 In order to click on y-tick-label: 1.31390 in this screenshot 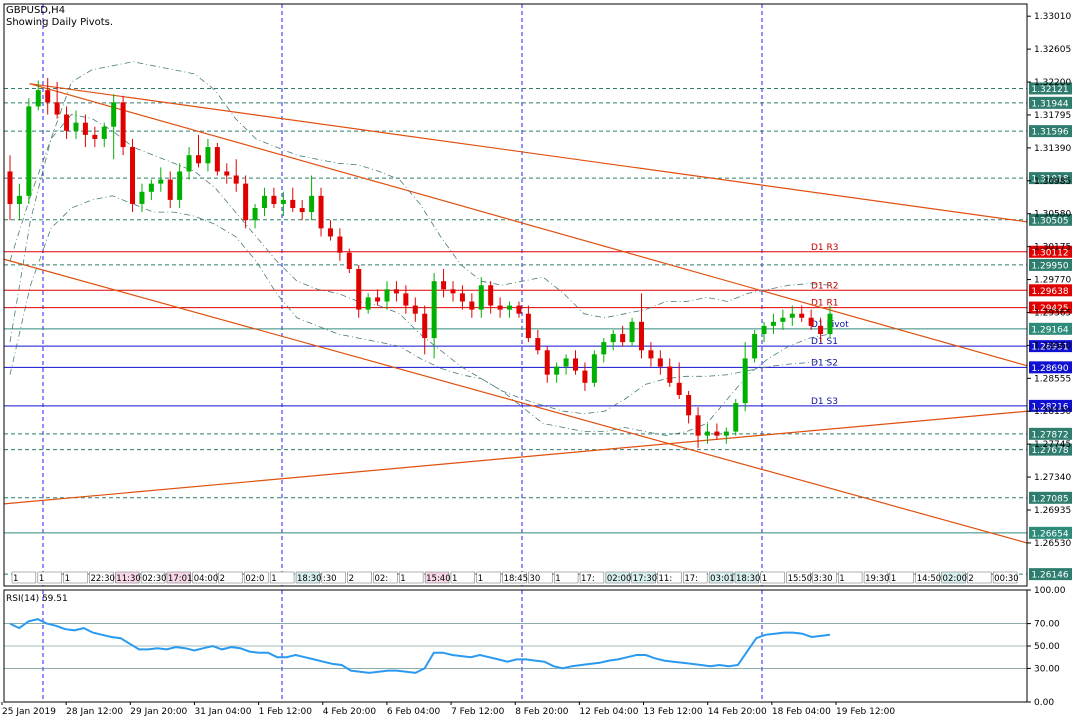, I will do `click(1052, 149)`.